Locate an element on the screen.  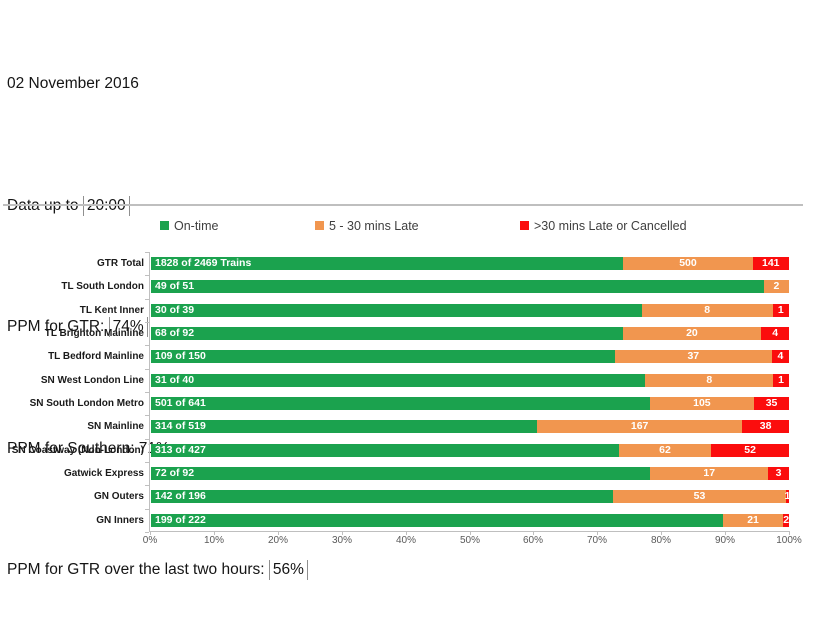
bar-value-label: 167 is located at coordinates (639, 426).